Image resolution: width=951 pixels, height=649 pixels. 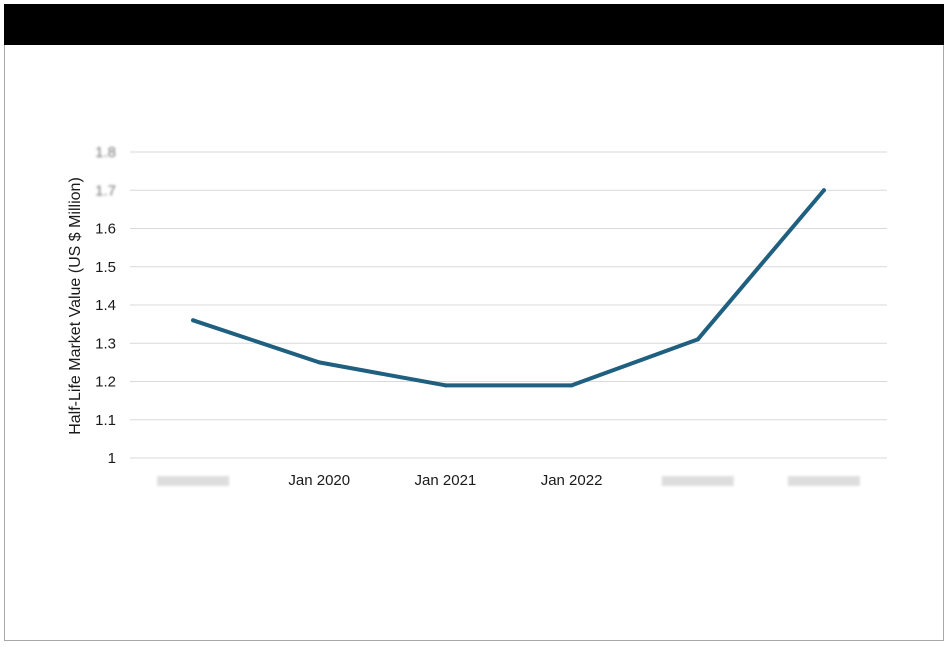 What do you see at coordinates (112, 458) in the screenshot?
I see `y-tick-label: 1` at bounding box center [112, 458].